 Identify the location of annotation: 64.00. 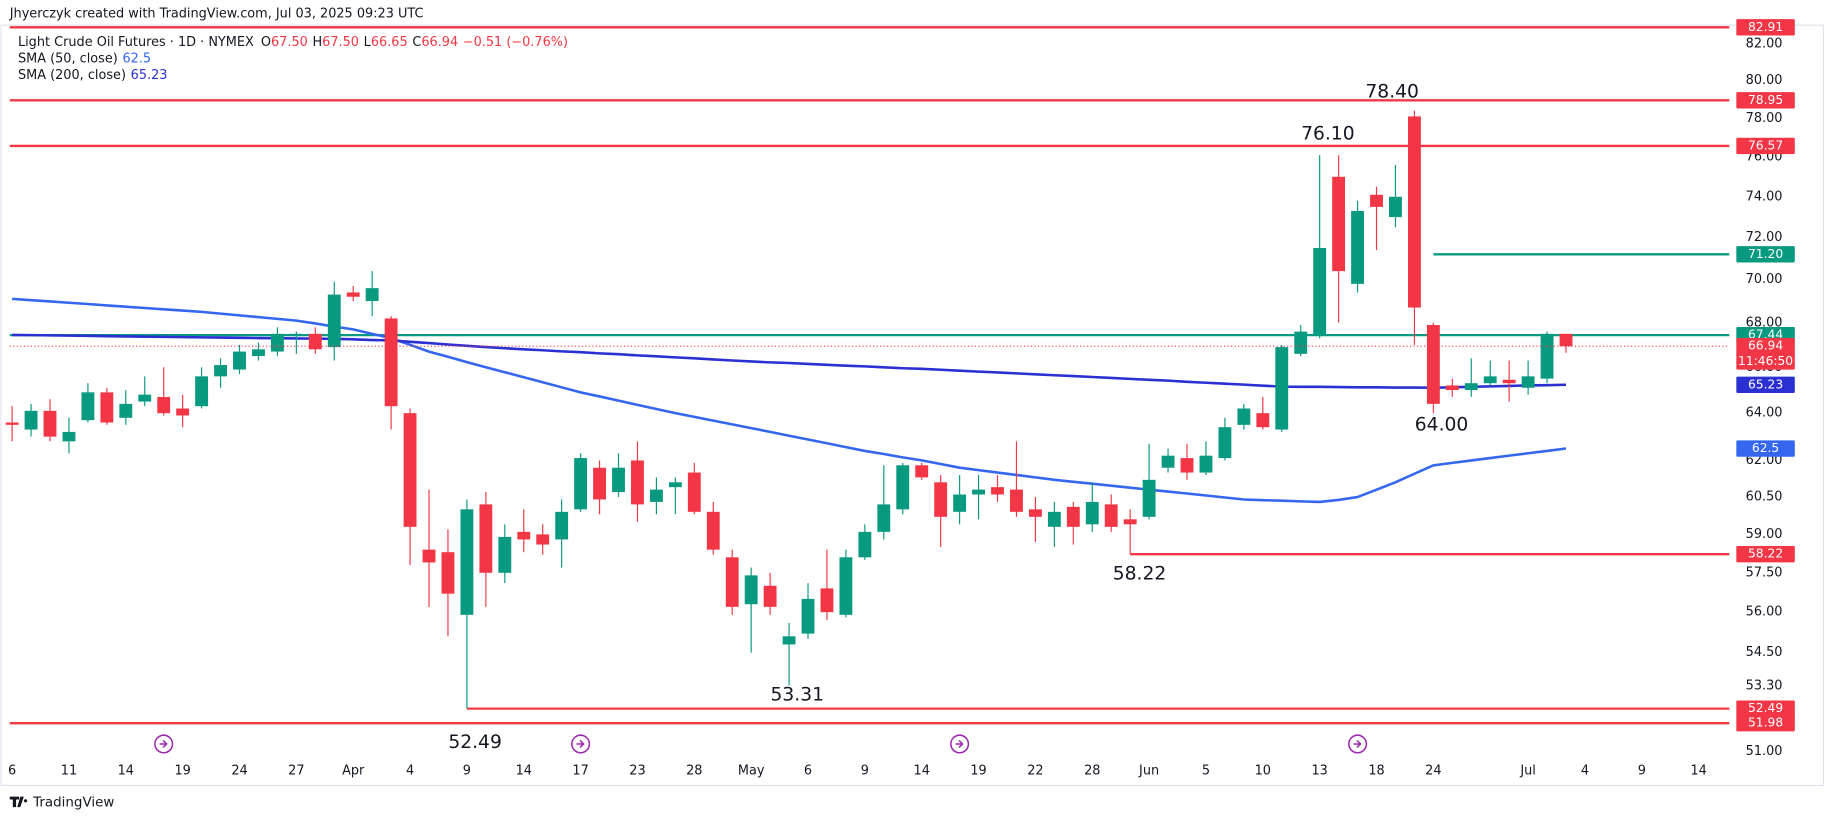
(1442, 424).